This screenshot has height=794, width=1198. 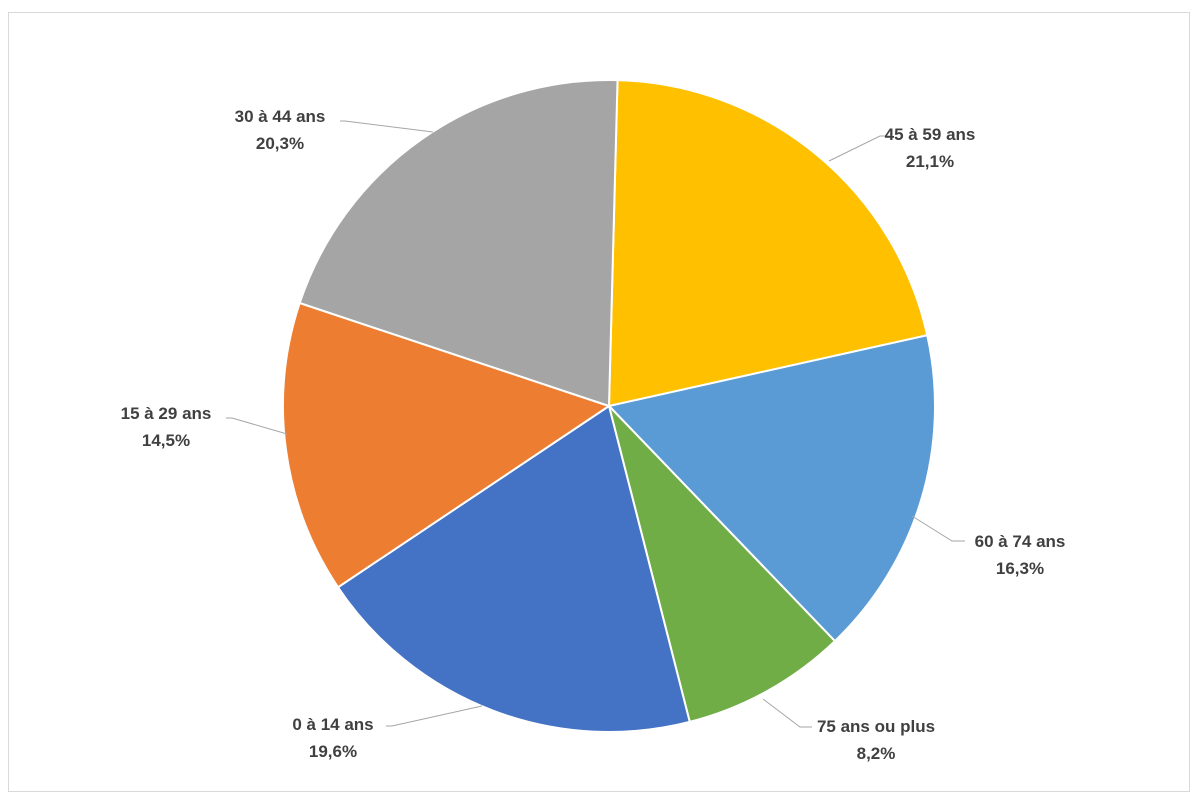 I want to click on slice-label-3: 75 ans ou plus, so click(x=876, y=726).